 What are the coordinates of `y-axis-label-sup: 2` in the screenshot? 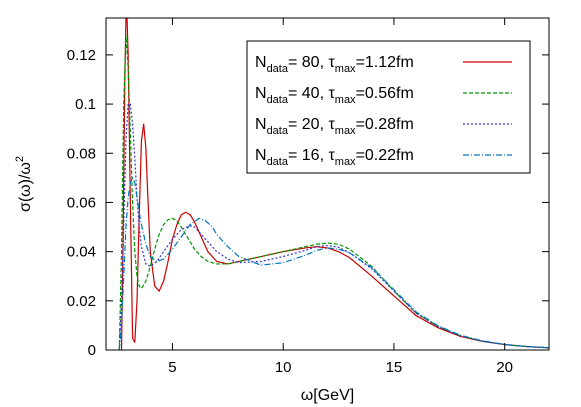 It's located at (20, 159).